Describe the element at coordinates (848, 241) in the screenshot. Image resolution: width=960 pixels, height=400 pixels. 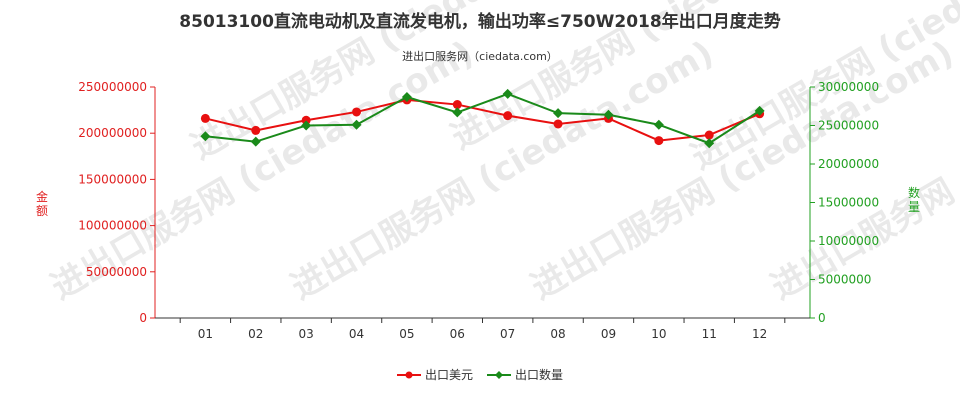
I see `y-right-tick-label: 10000000` at that location.